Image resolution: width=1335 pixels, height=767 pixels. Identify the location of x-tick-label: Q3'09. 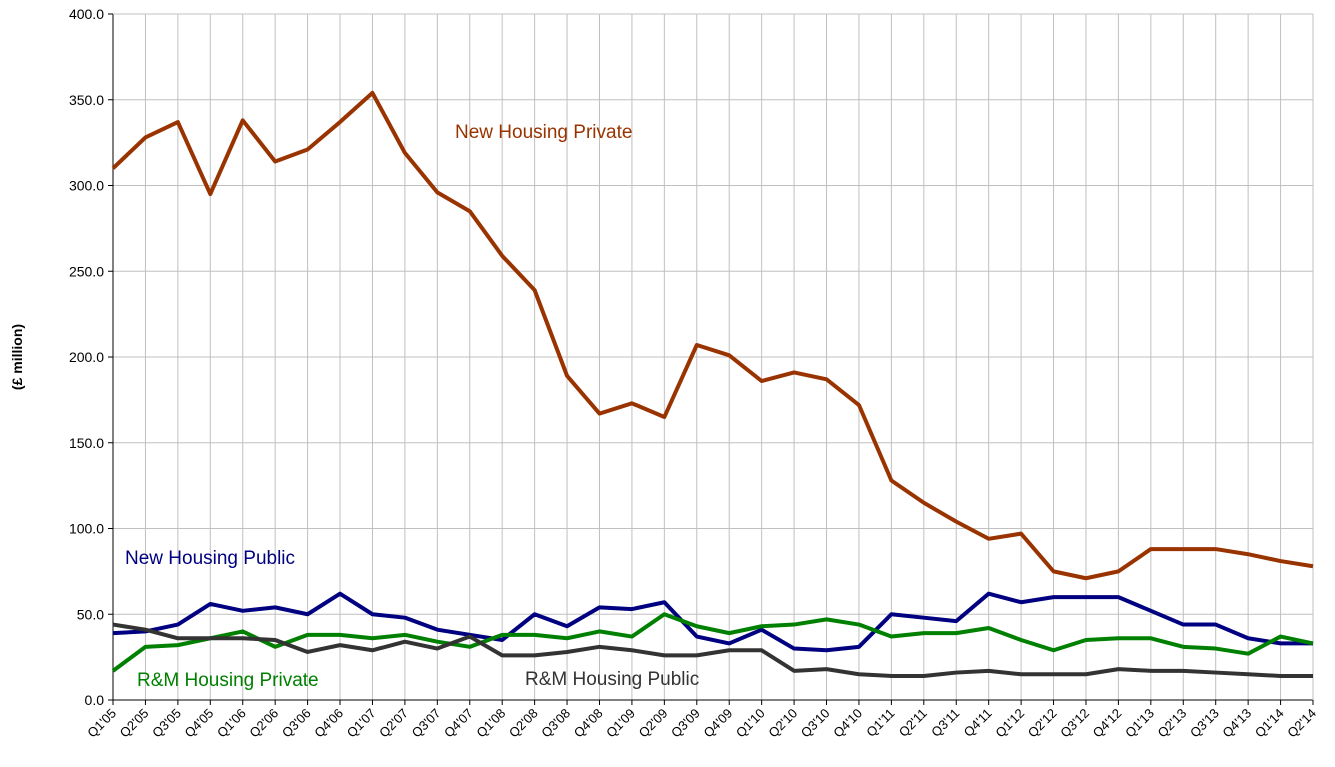
(685, 723).